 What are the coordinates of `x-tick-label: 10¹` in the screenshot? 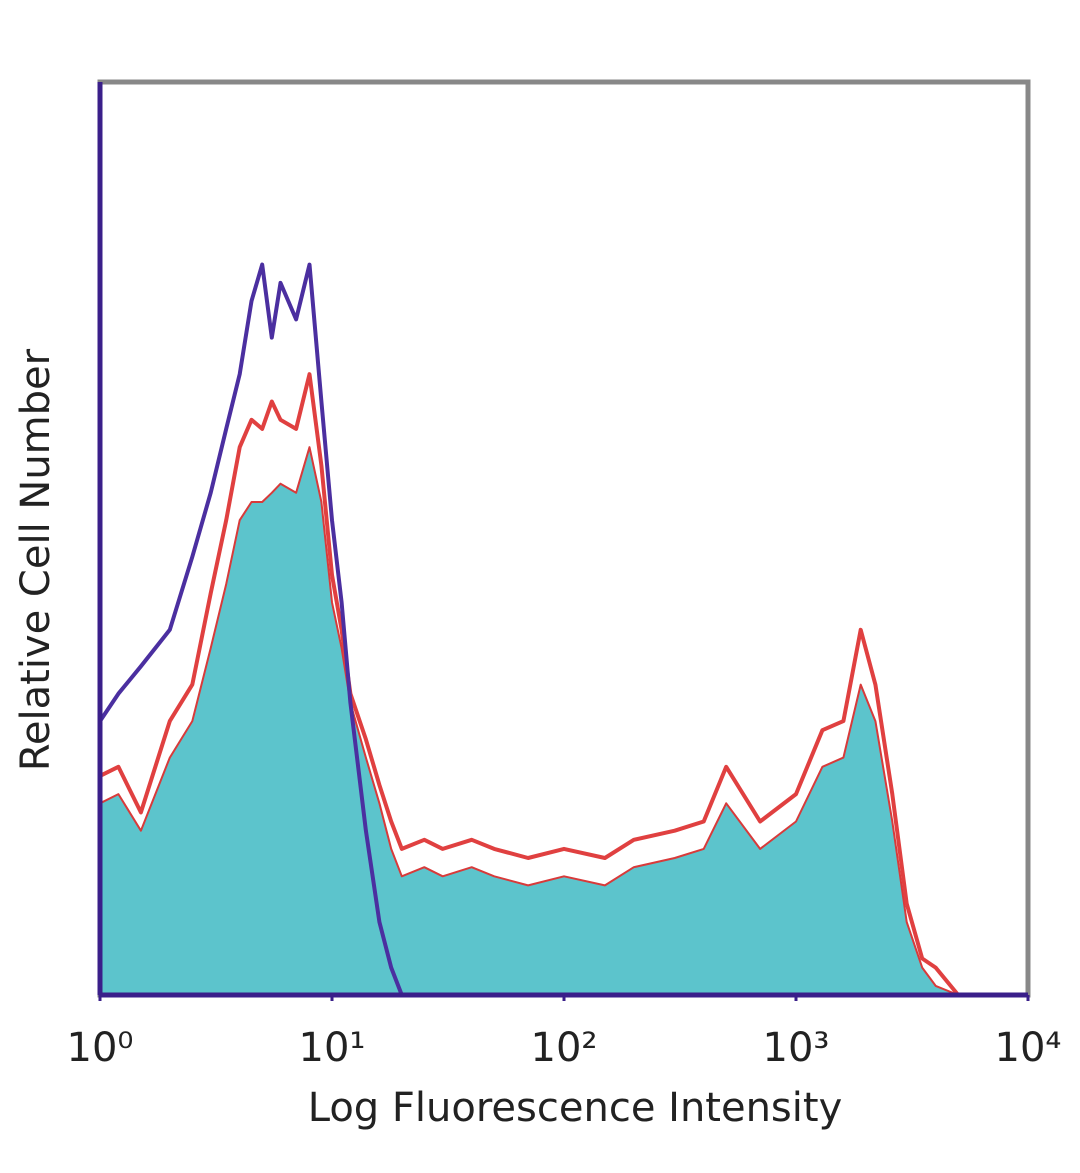 It's located at (332, 1048).